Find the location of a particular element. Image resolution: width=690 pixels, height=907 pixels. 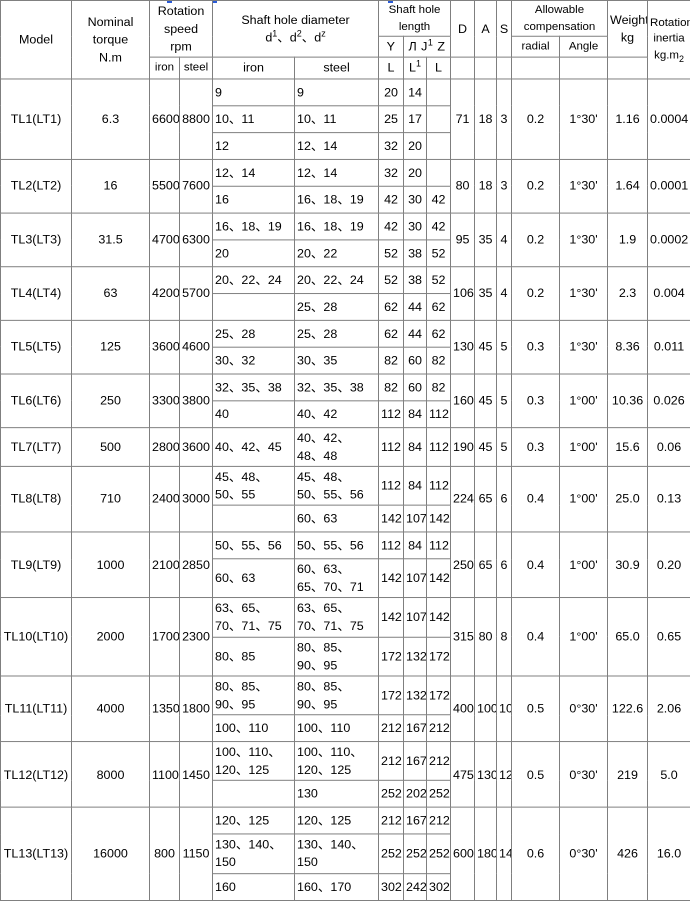

cell-diameter-steel: 32、35、38 is located at coordinates (337, 387).